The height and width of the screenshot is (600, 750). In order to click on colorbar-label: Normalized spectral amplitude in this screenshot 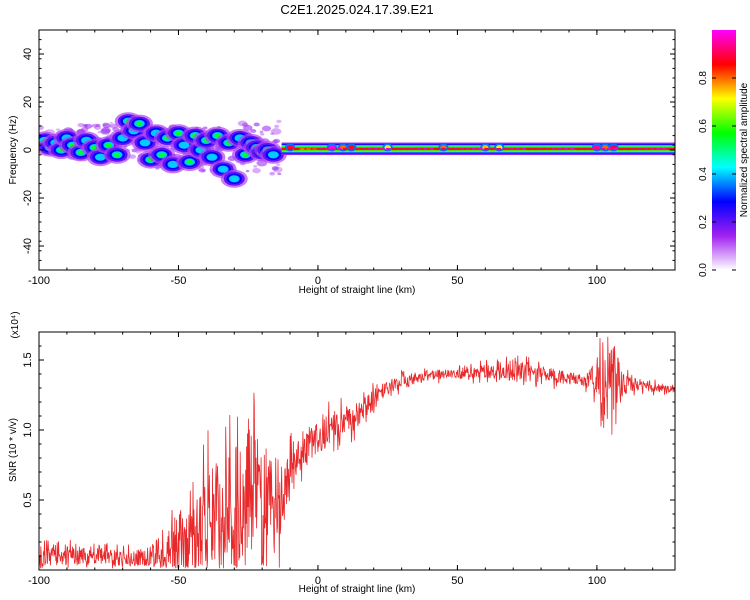, I will do `click(744, 149)`.